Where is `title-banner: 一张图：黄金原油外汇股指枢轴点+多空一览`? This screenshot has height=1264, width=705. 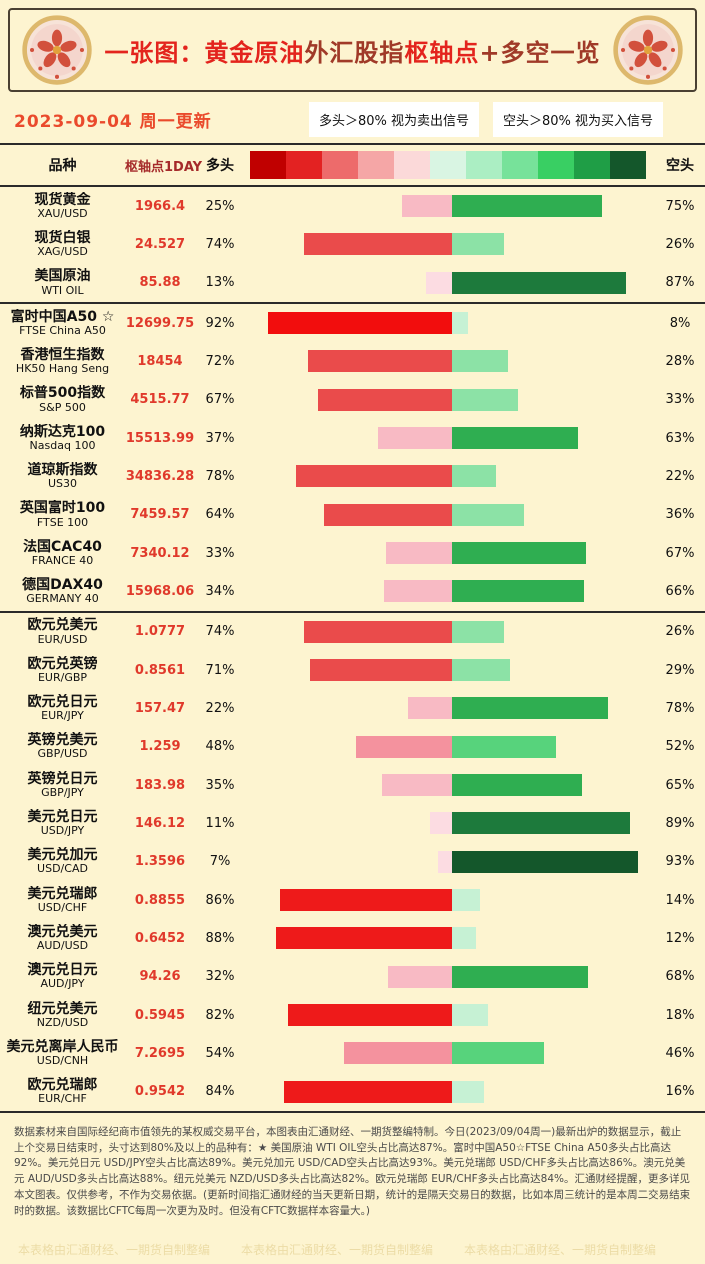
title-banner: 一张图：黄金原油外汇股指枢轴点+多空一览 is located at coordinates (352, 50).